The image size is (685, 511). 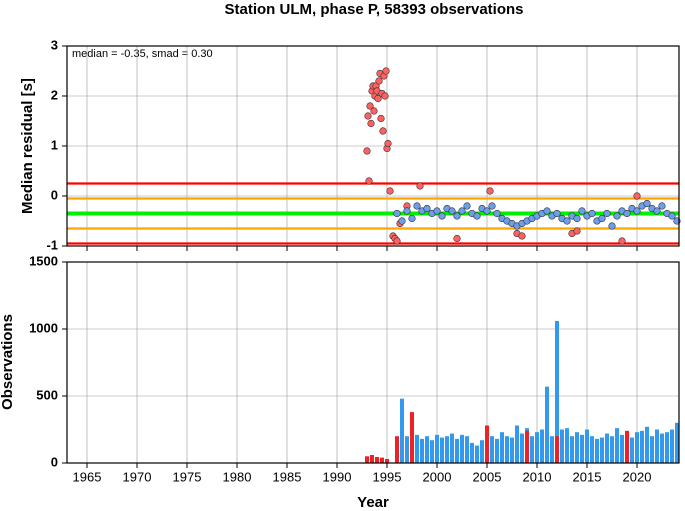 What do you see at coordinates (54, 94) in the screenshot?
I see `y-tick-label: 2` at bounding box center [54, 94].